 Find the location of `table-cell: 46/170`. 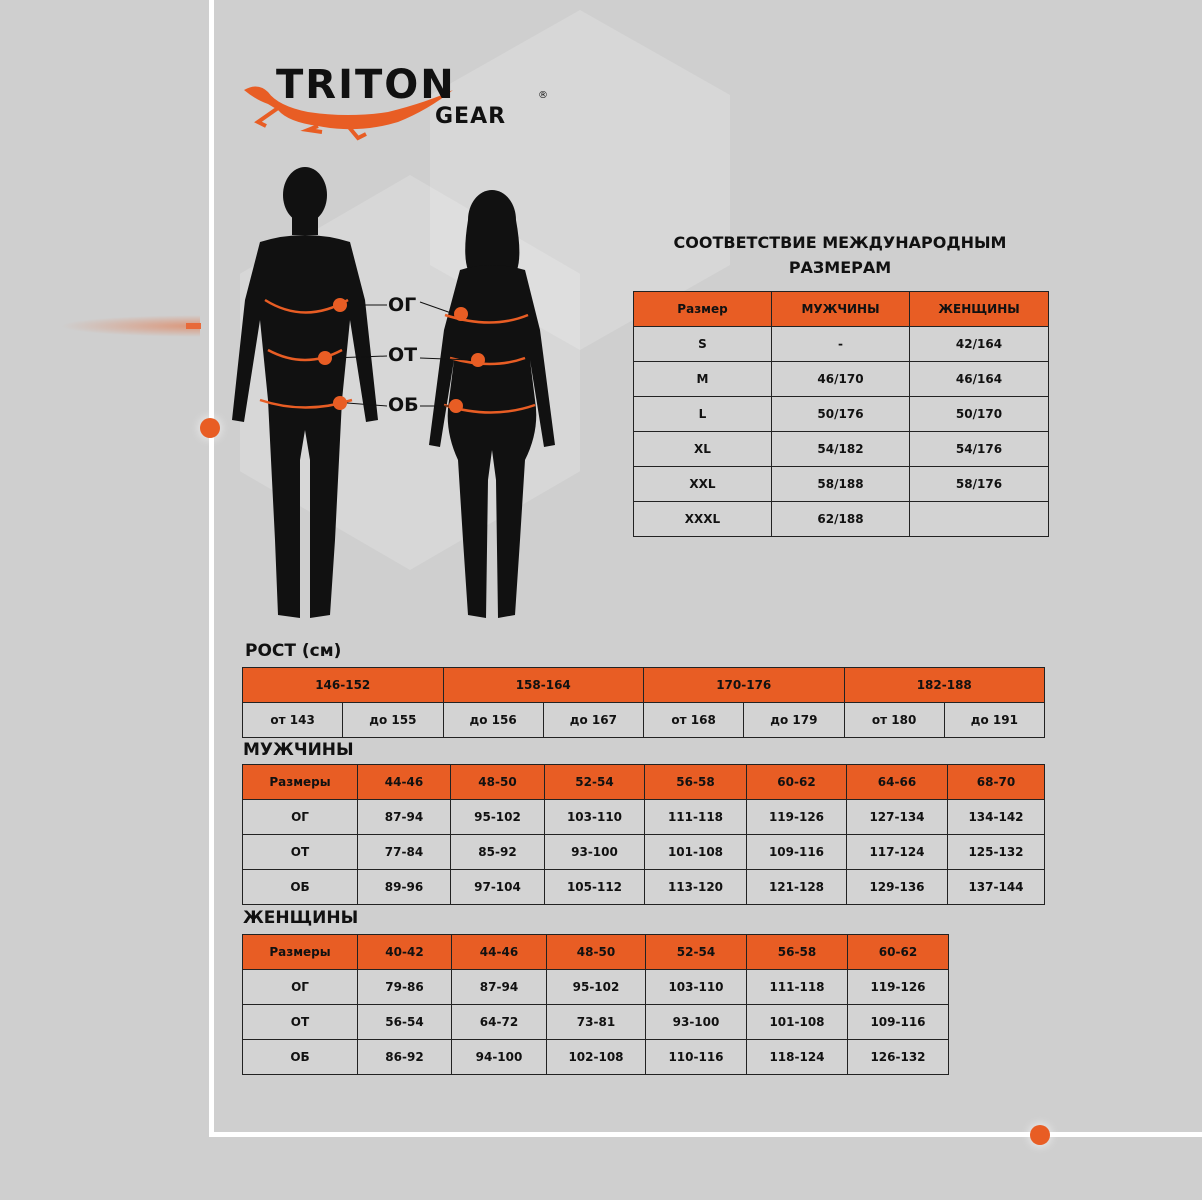

table-cell: 46/170 is located at coordinates (840, 379).